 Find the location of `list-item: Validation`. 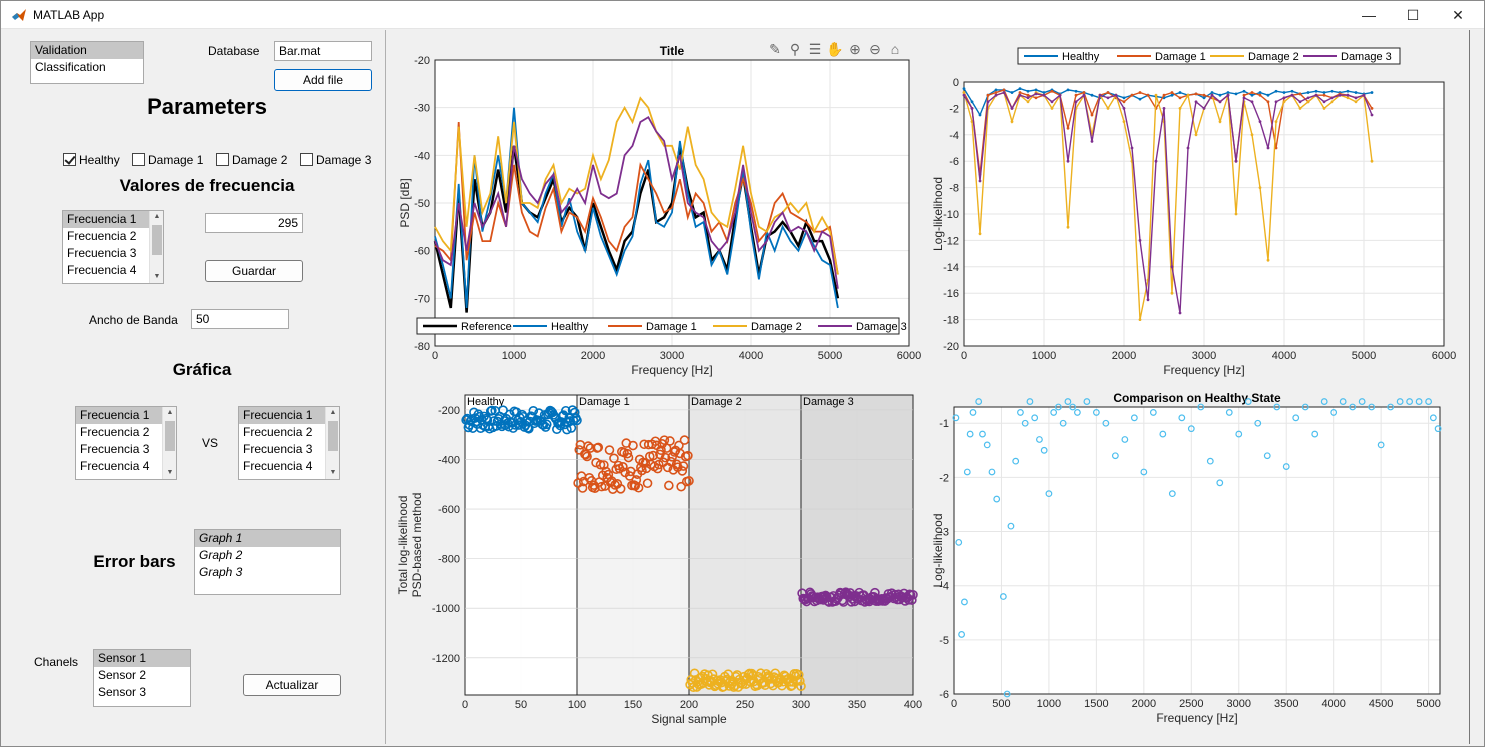

list-item: Validation is located at coordinates (87, 50).